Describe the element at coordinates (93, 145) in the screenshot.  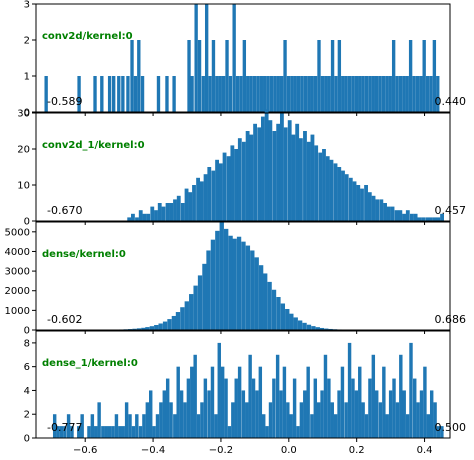
I see `panel-label: conv2d_1/kernel:0` at that location.